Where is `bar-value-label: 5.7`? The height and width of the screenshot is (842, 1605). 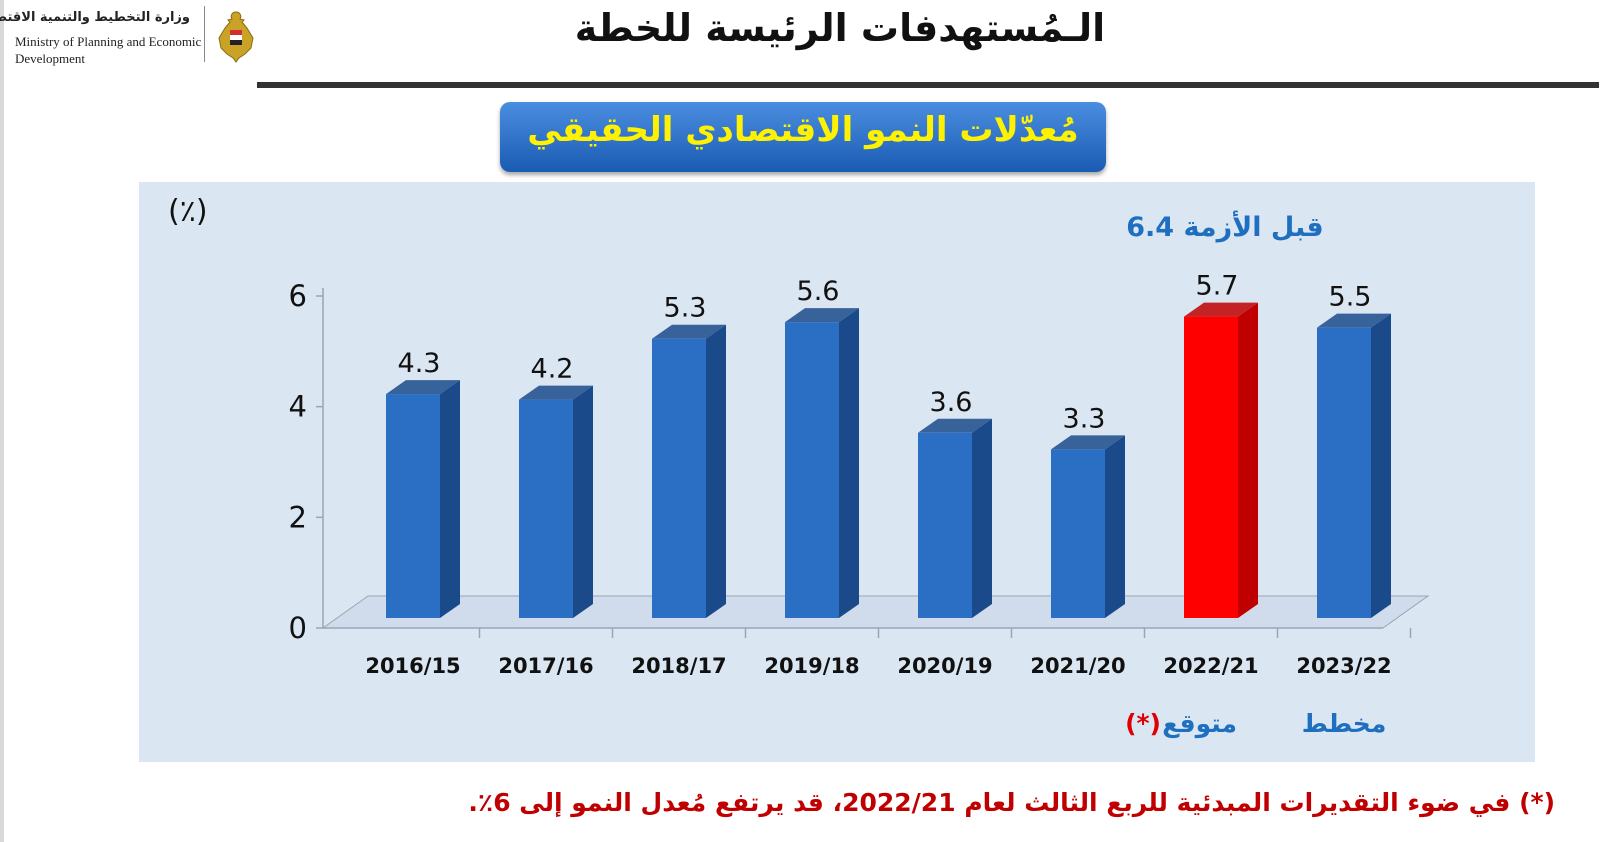
bar-value-label: 5.7 is located at coordinates (1217, 286).